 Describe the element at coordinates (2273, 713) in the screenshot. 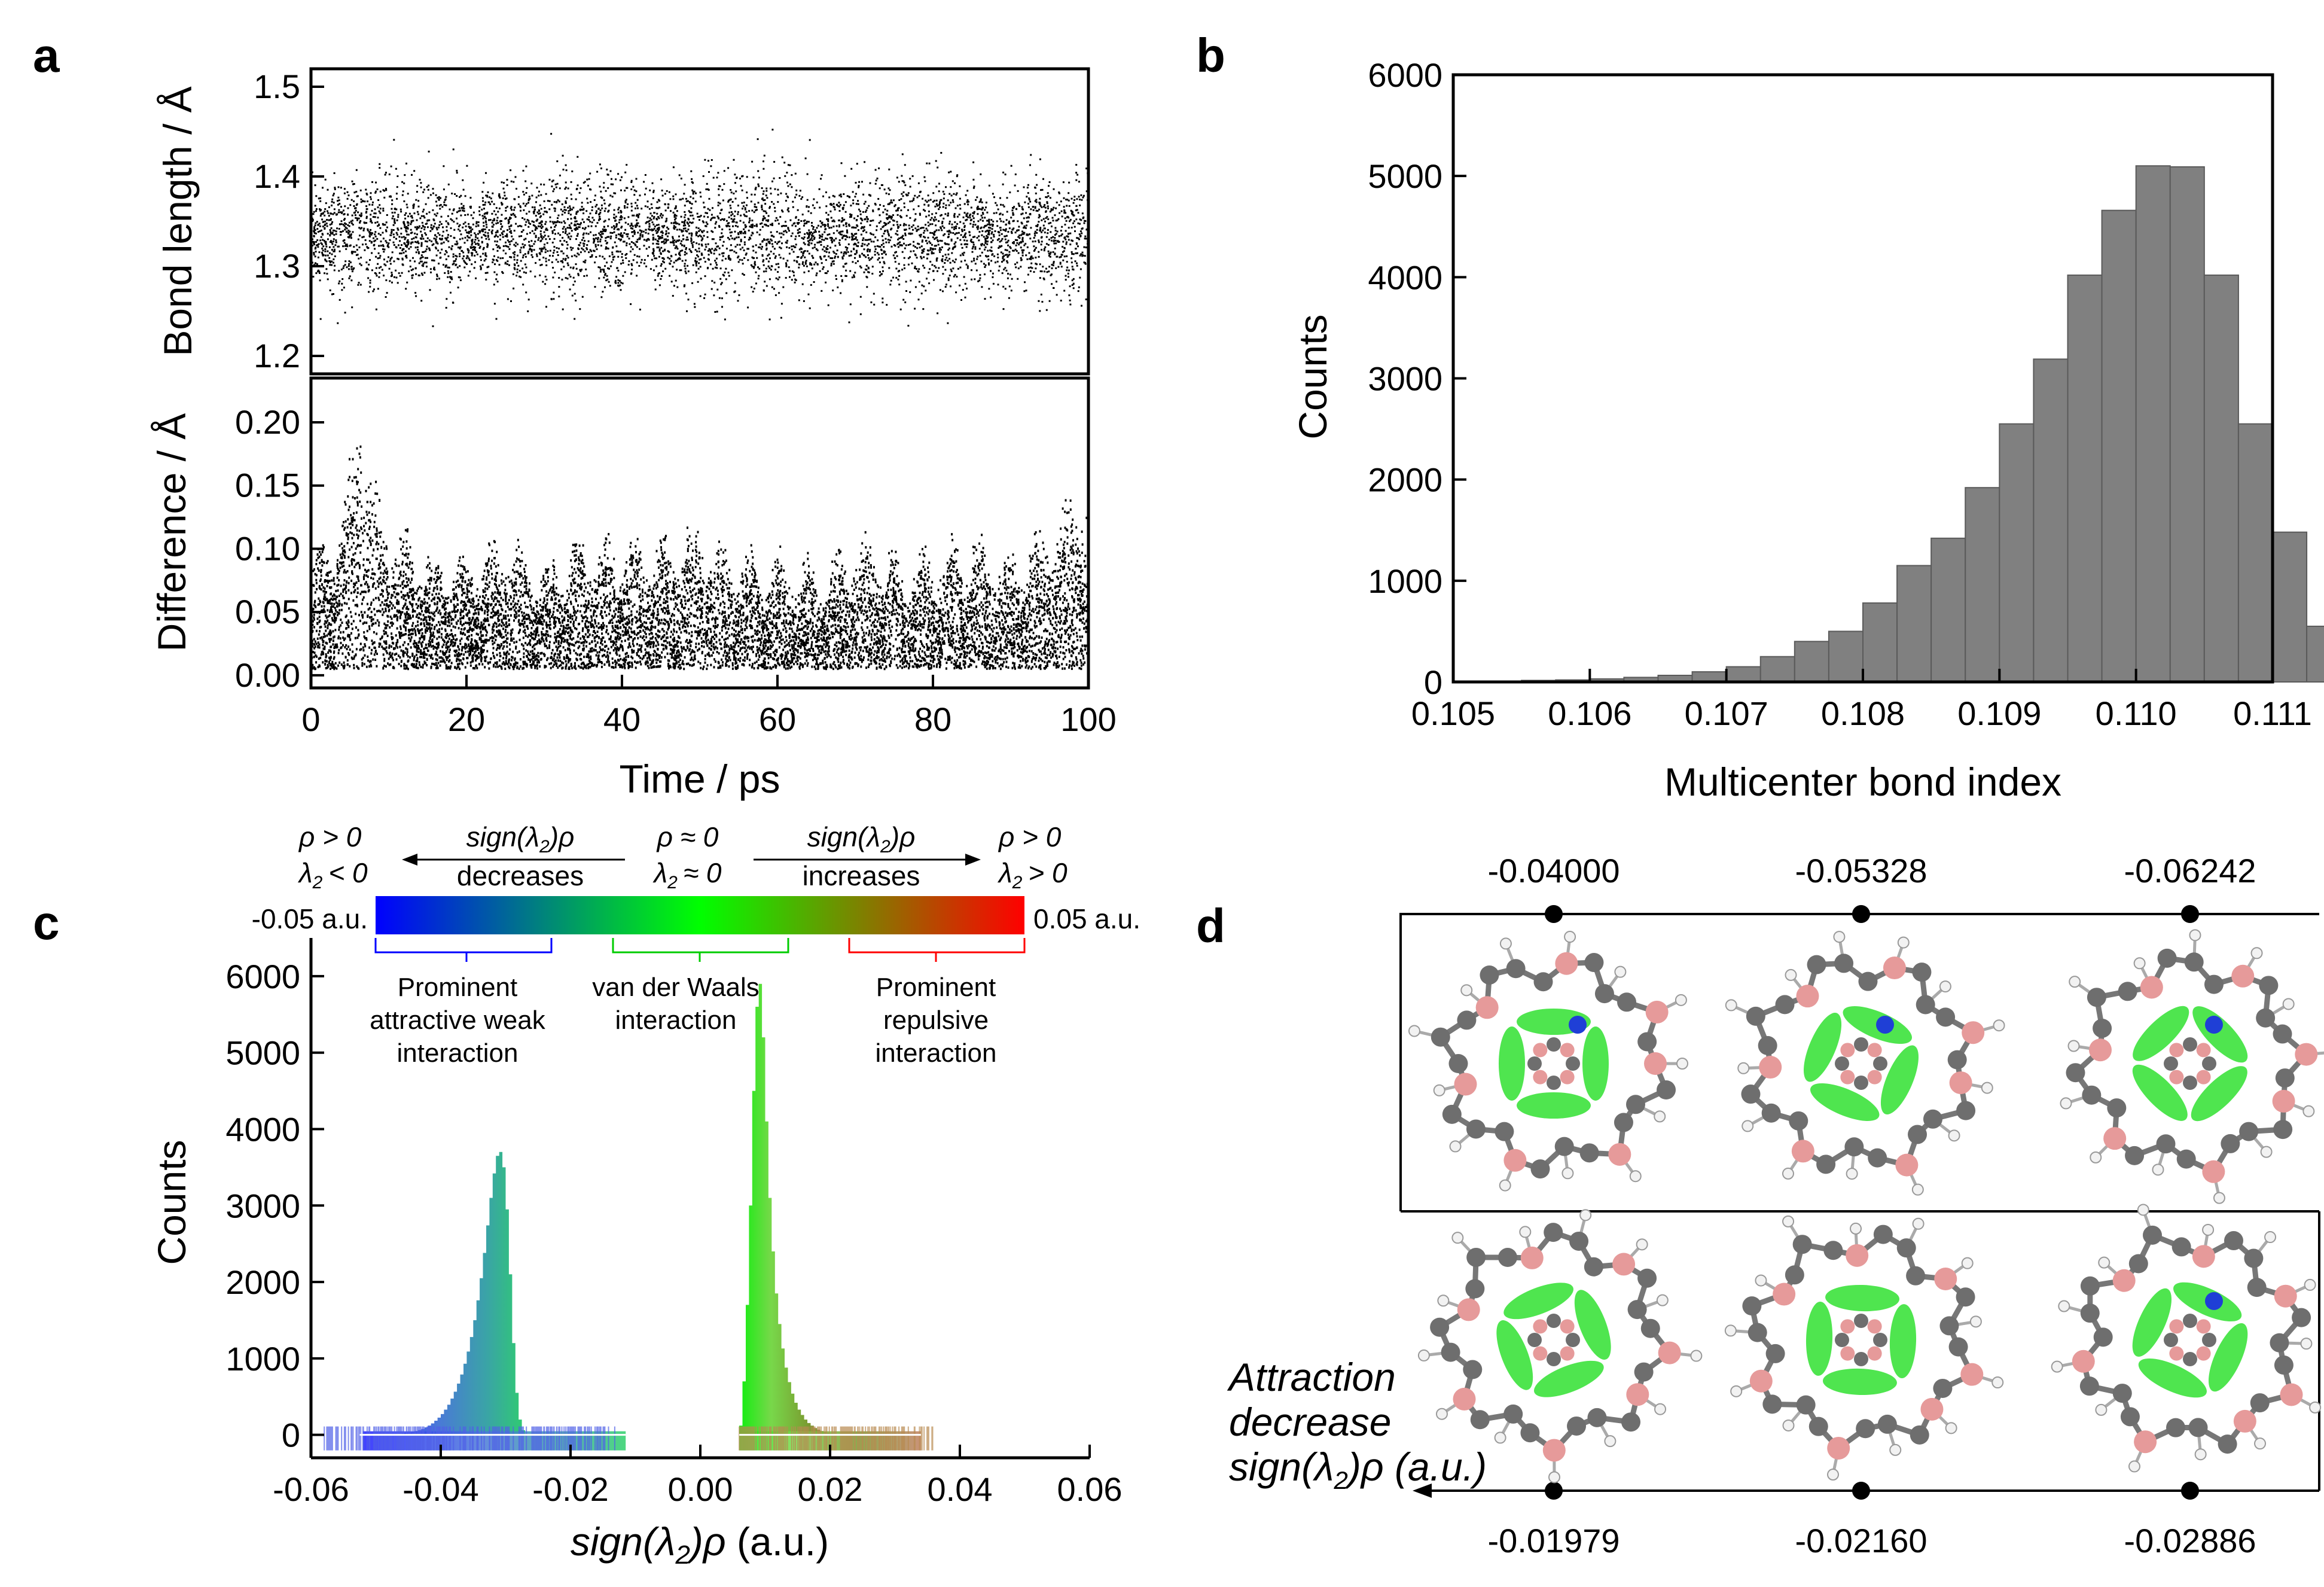

I see `xtick-label: 0.111` at that location.